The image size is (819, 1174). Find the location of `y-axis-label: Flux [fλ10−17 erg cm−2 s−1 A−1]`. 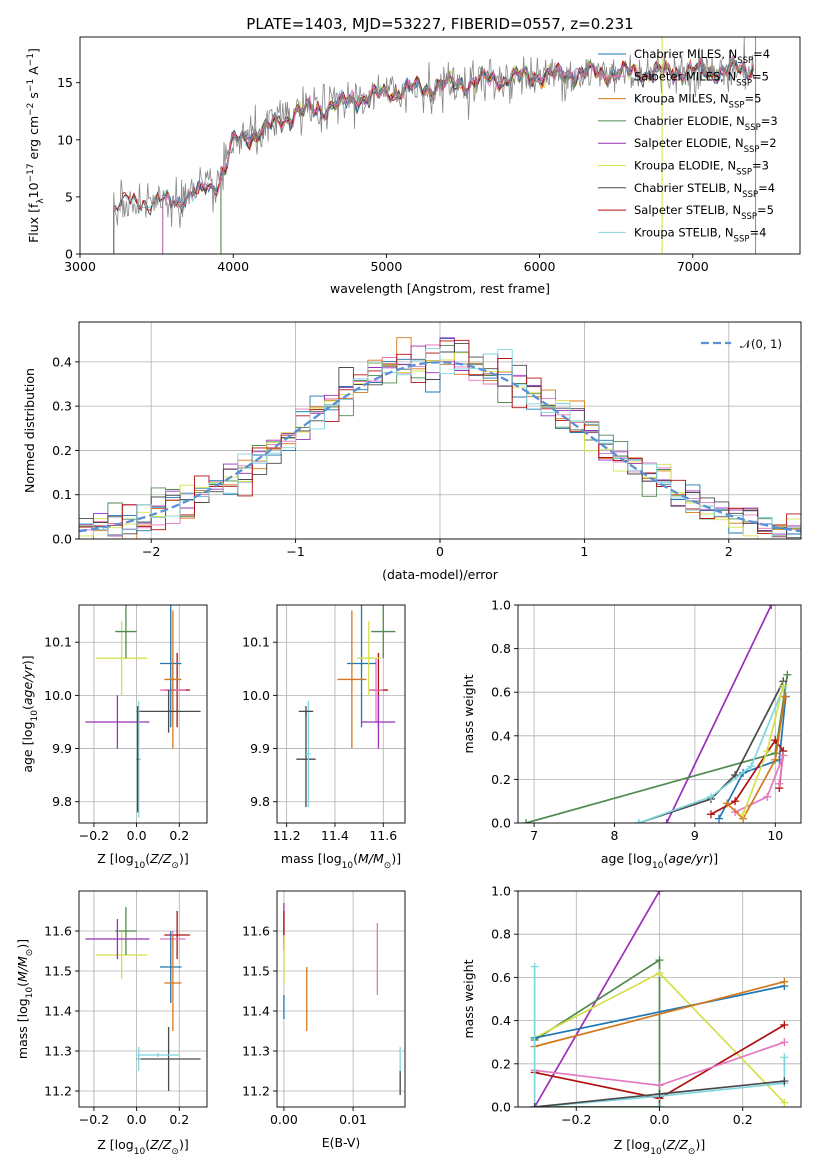

y-axis-label: Flux [fλ10−17 erg cm−2 s−1 A−1] is located at coordinates (36, 145).